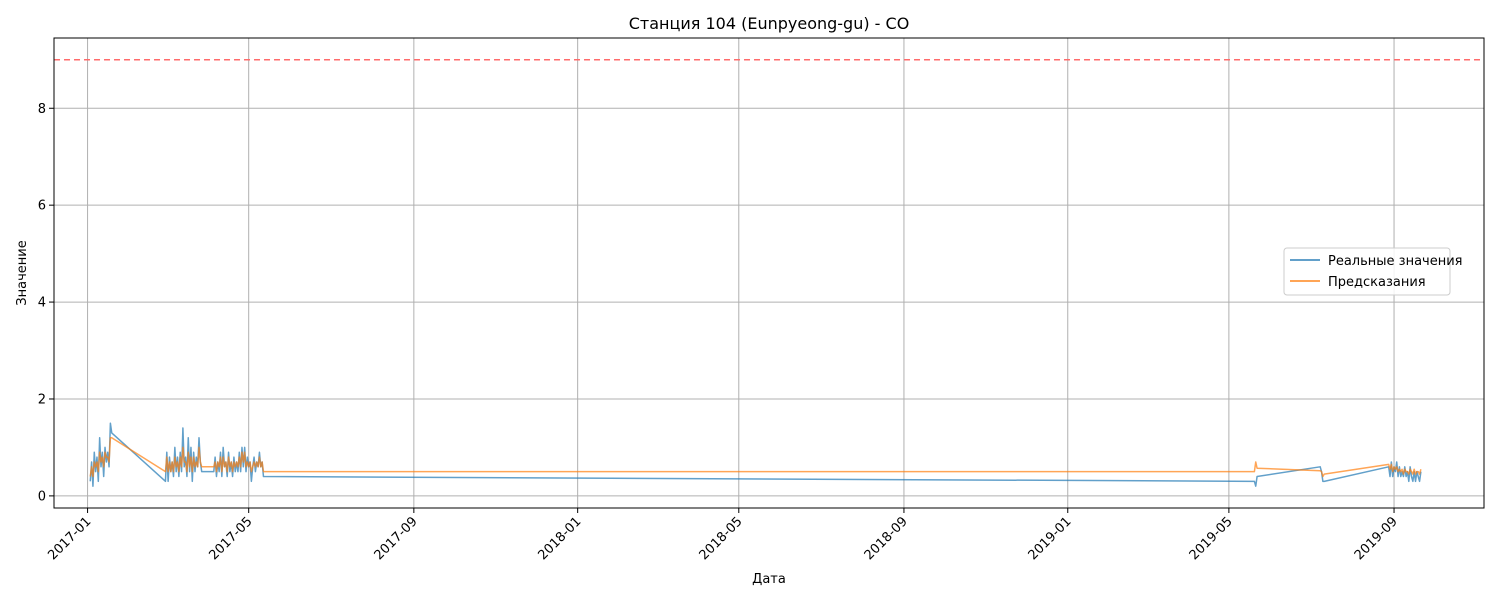 This screenshot has width=1500, height=600. I want to click on y-tick-label: 4, so click(42, 303).